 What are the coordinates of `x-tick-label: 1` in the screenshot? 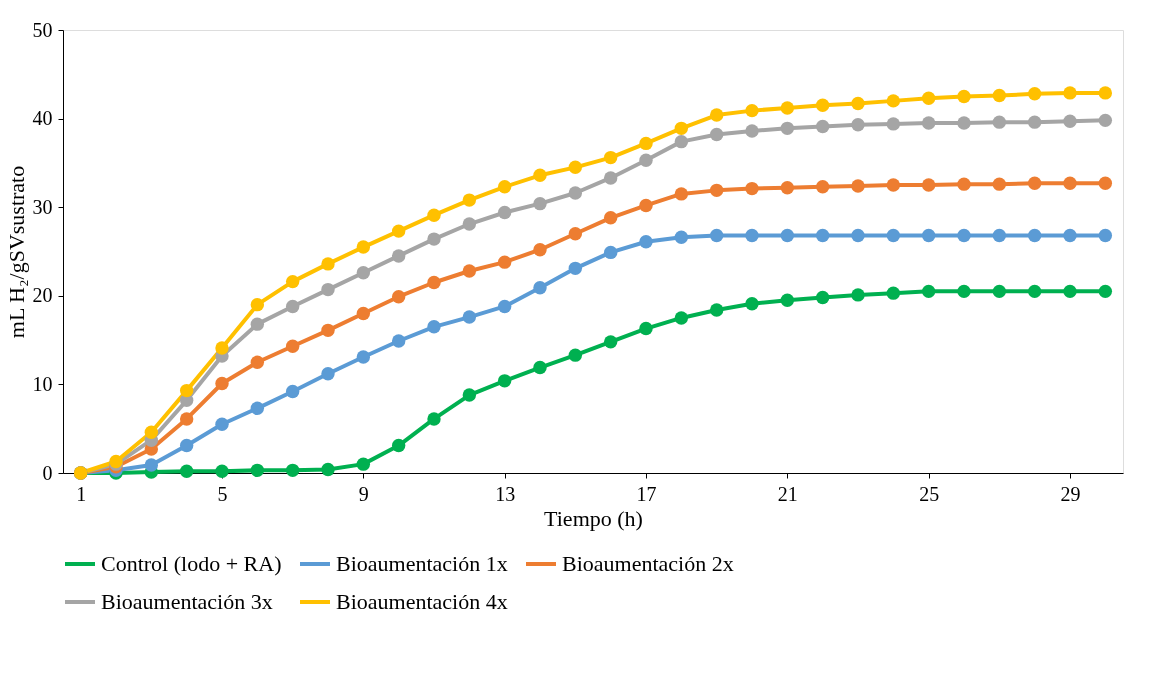 It's located at (81, 493).